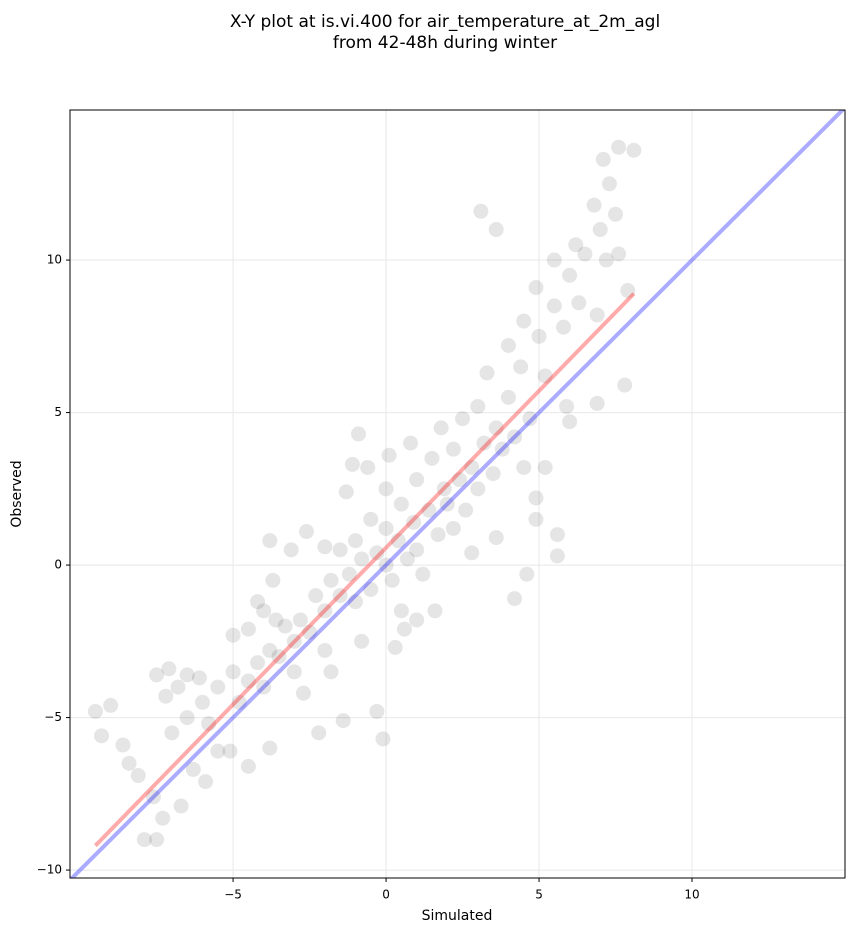 The height and width of the screenshot is (934, 854). I want to click on y-tick-label: −10, so click(49, 870).